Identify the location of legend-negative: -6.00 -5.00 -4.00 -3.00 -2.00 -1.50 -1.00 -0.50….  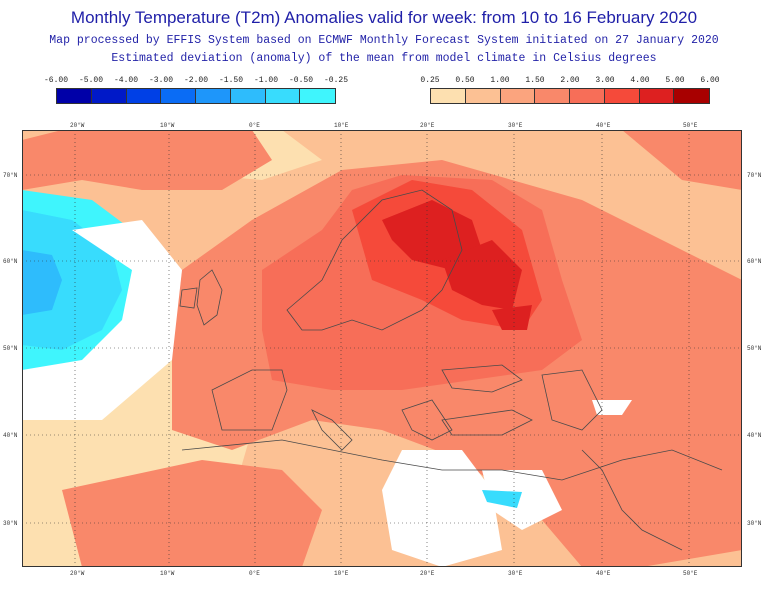
(196, 90).